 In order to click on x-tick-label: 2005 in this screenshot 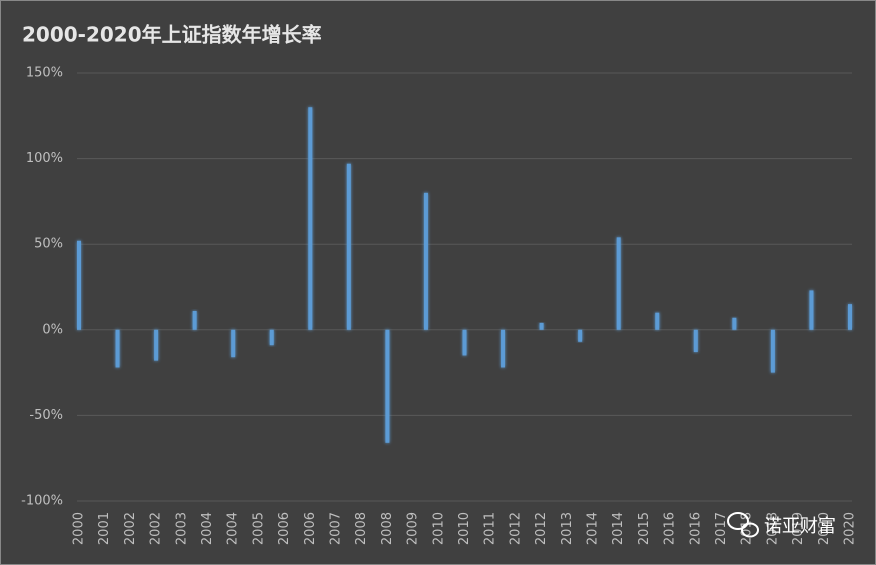, I will do `click(258, 528)`.